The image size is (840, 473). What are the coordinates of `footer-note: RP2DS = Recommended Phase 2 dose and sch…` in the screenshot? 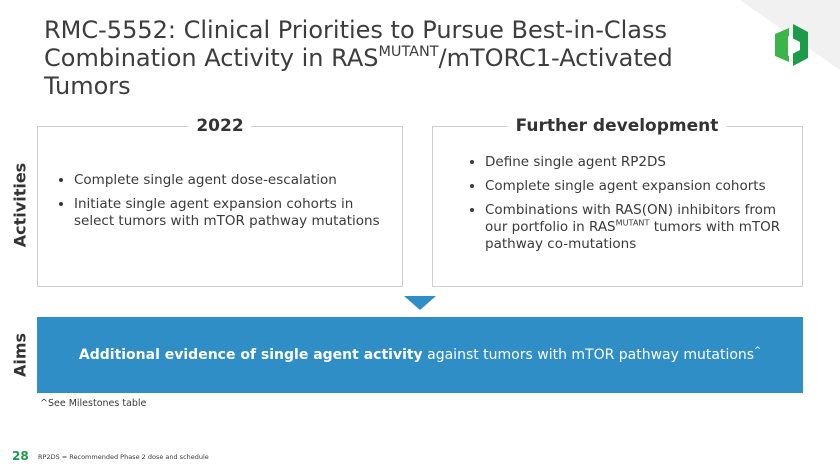 It's located at (123, 457).